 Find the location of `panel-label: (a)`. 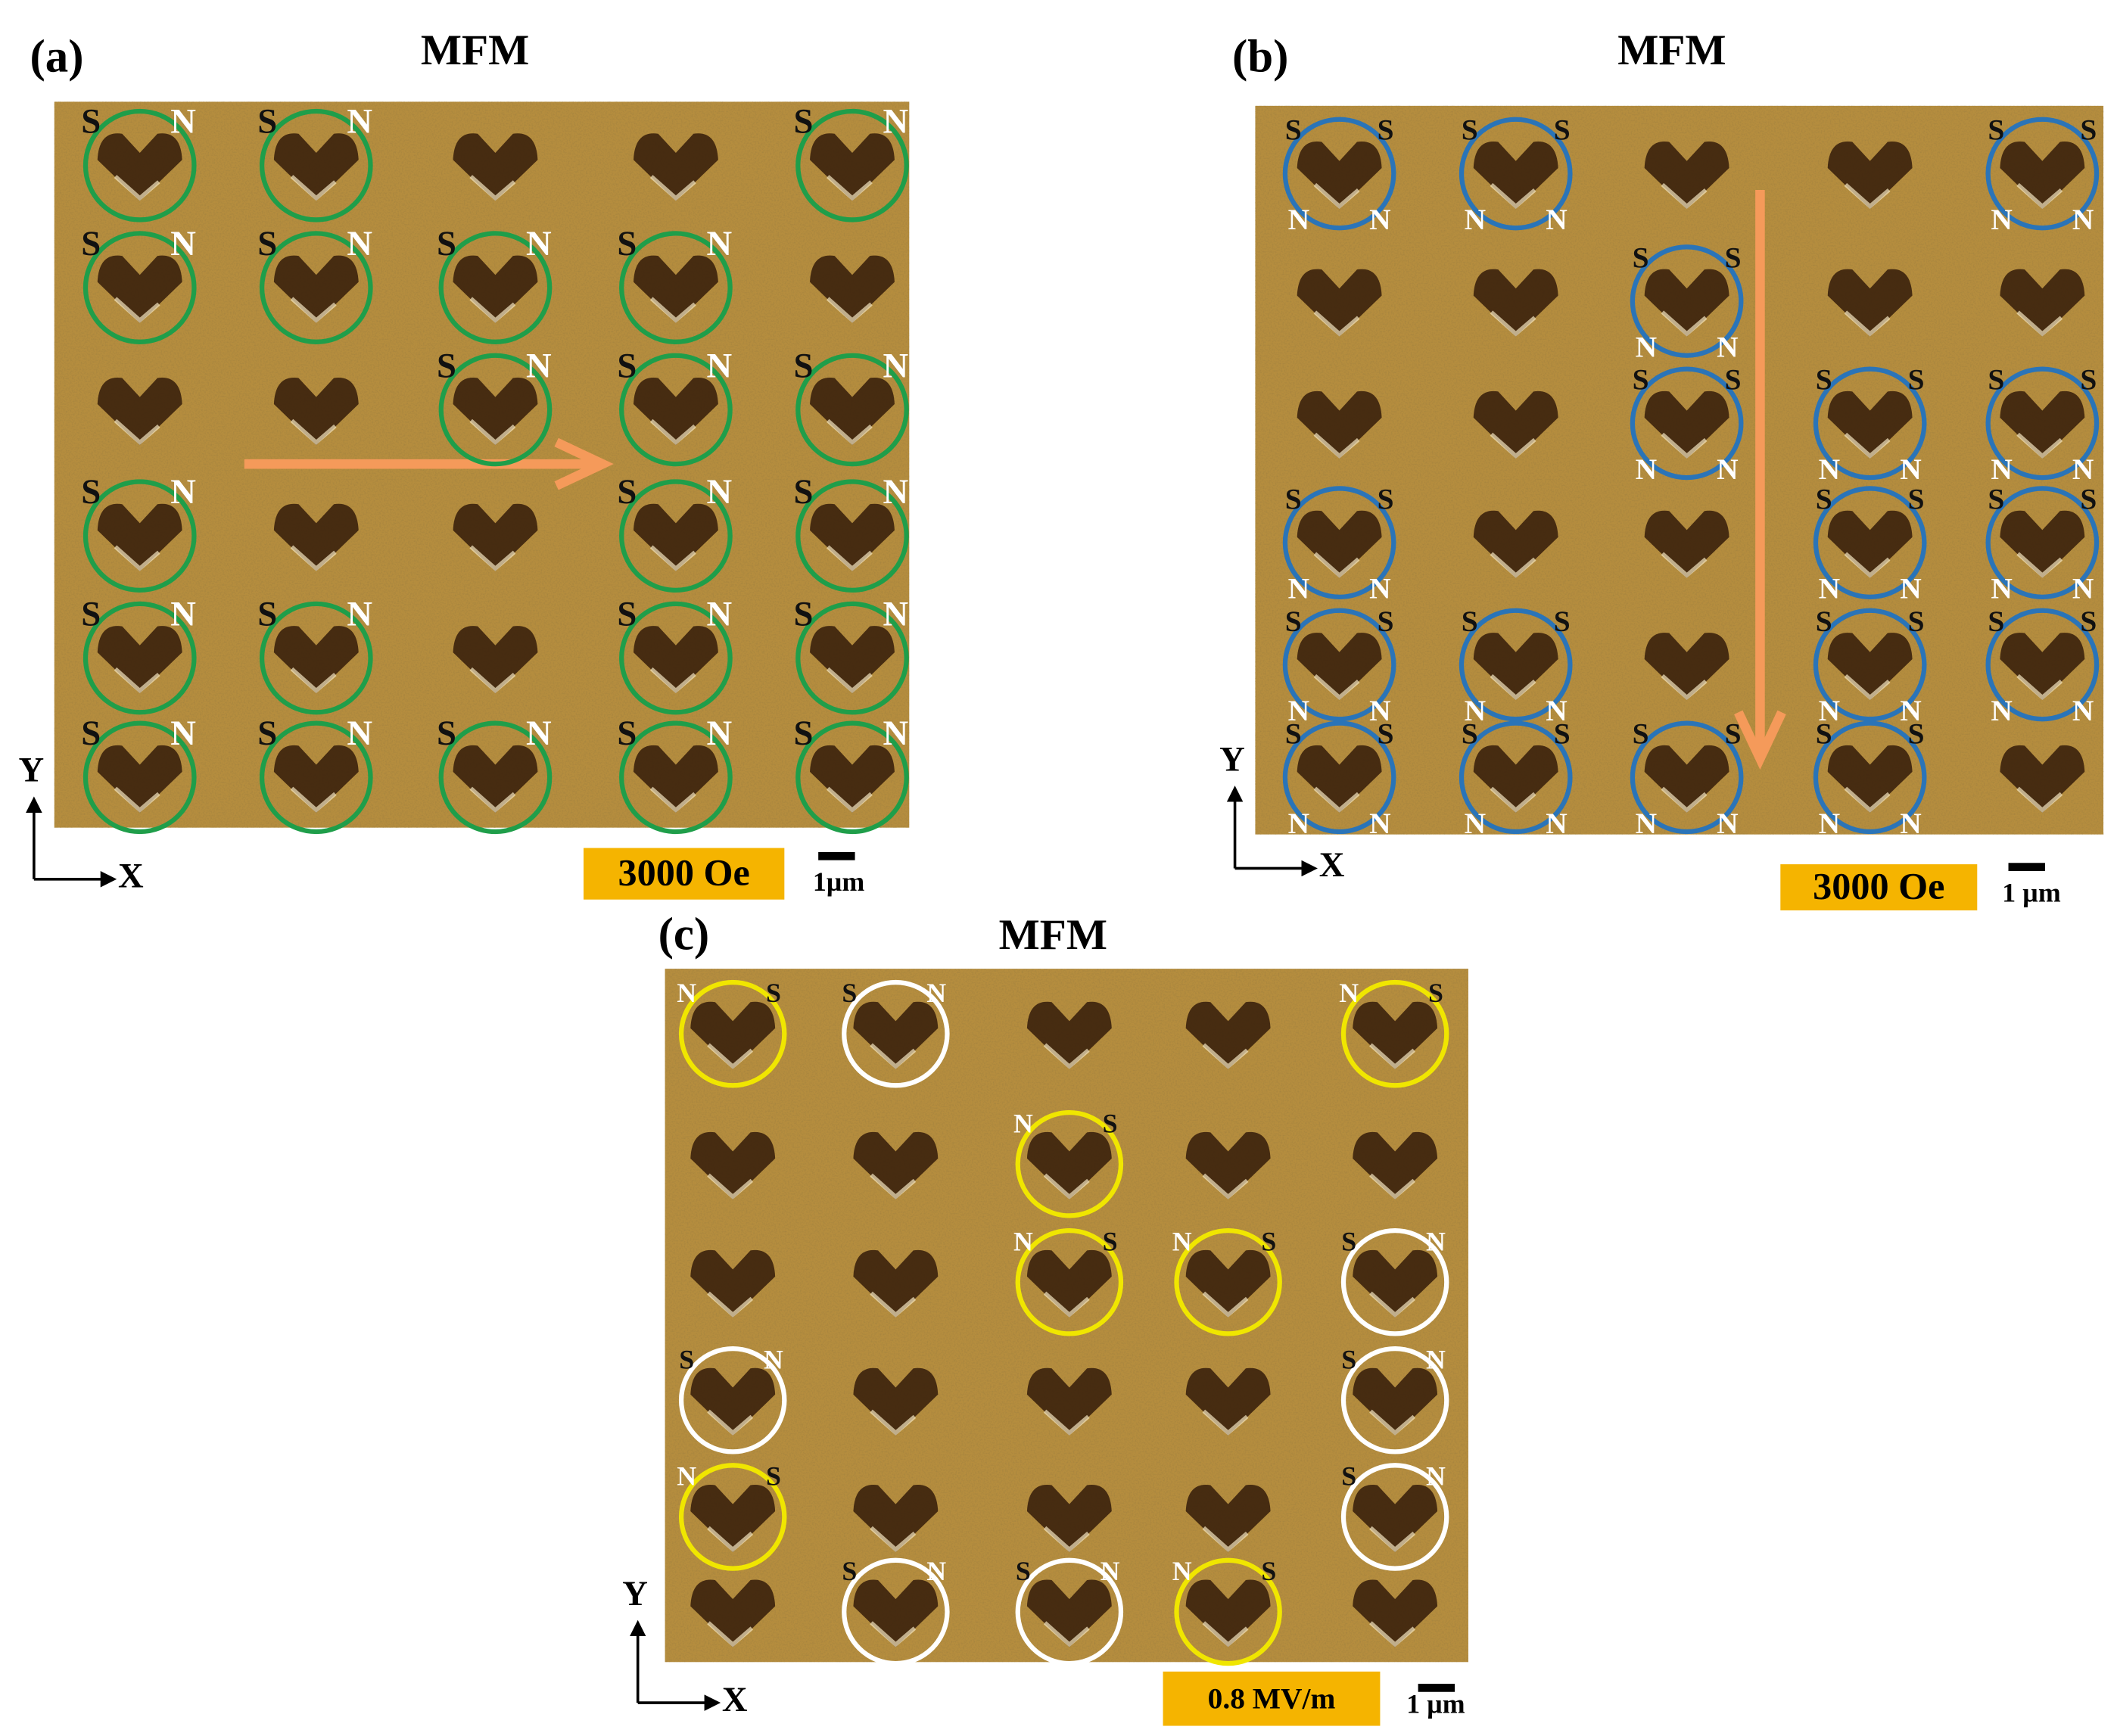

panel-label: (a) is located at coordinates (56, 57).